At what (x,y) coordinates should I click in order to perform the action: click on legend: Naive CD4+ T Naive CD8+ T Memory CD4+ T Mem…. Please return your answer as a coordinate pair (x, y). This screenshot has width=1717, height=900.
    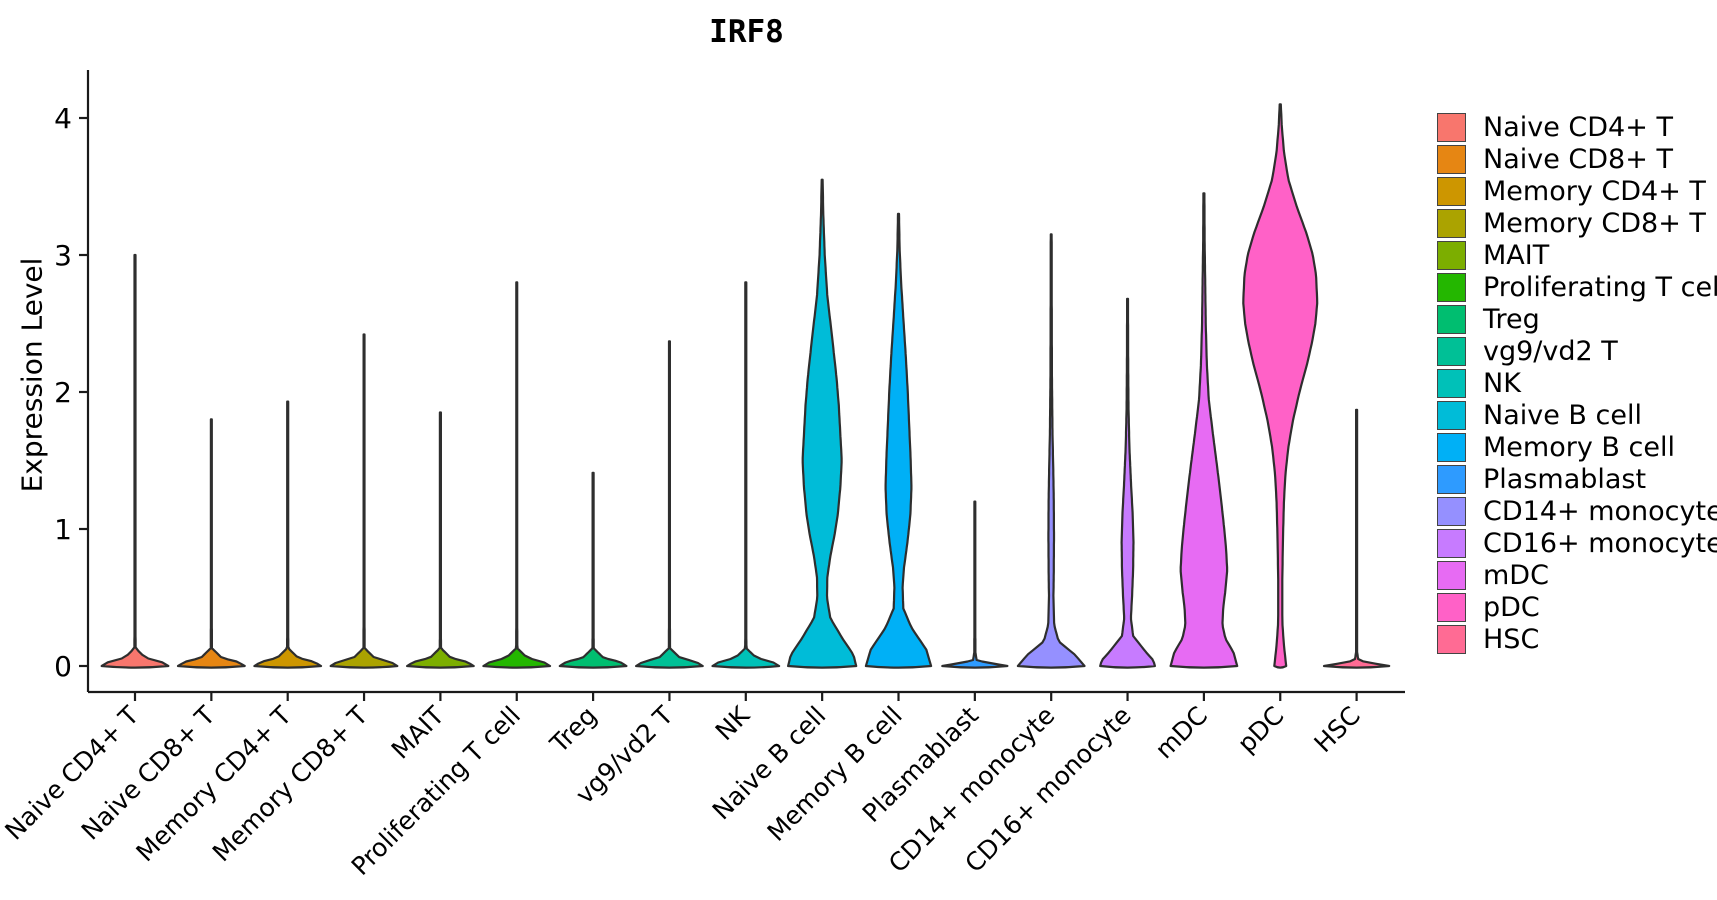
    Looking at the image, I should click on (1577, 383).